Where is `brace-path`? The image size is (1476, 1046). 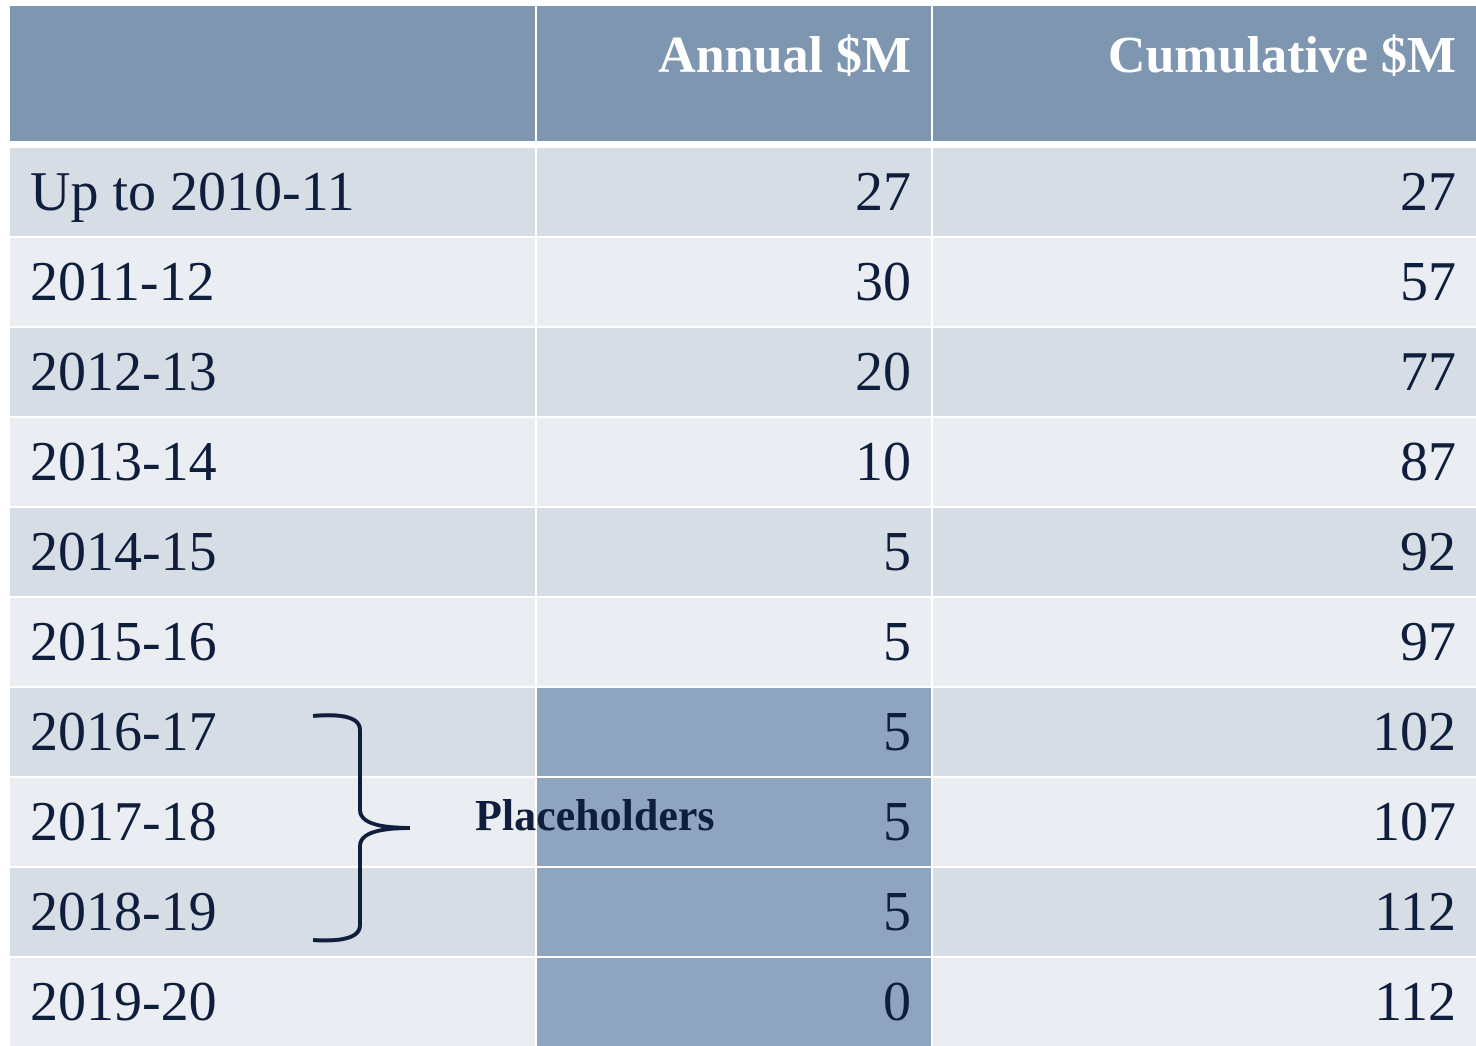 brace-path is located at coordinates (361, 828).